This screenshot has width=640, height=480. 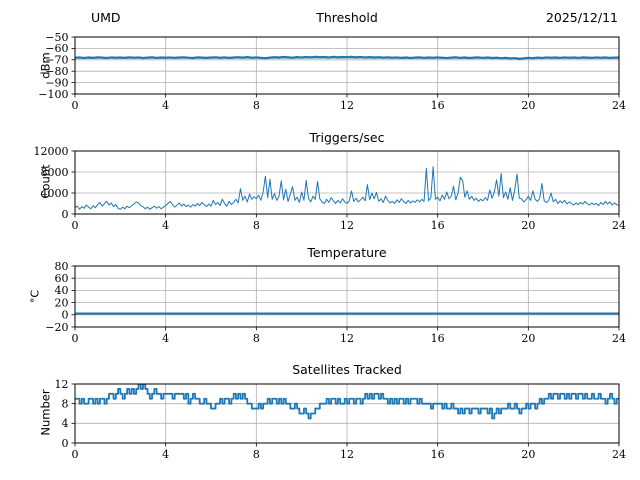 What do you see at coordinates (62, 302) in the screenshot?
I see `y-tick-label: 20` at bounding box center [62, 302].